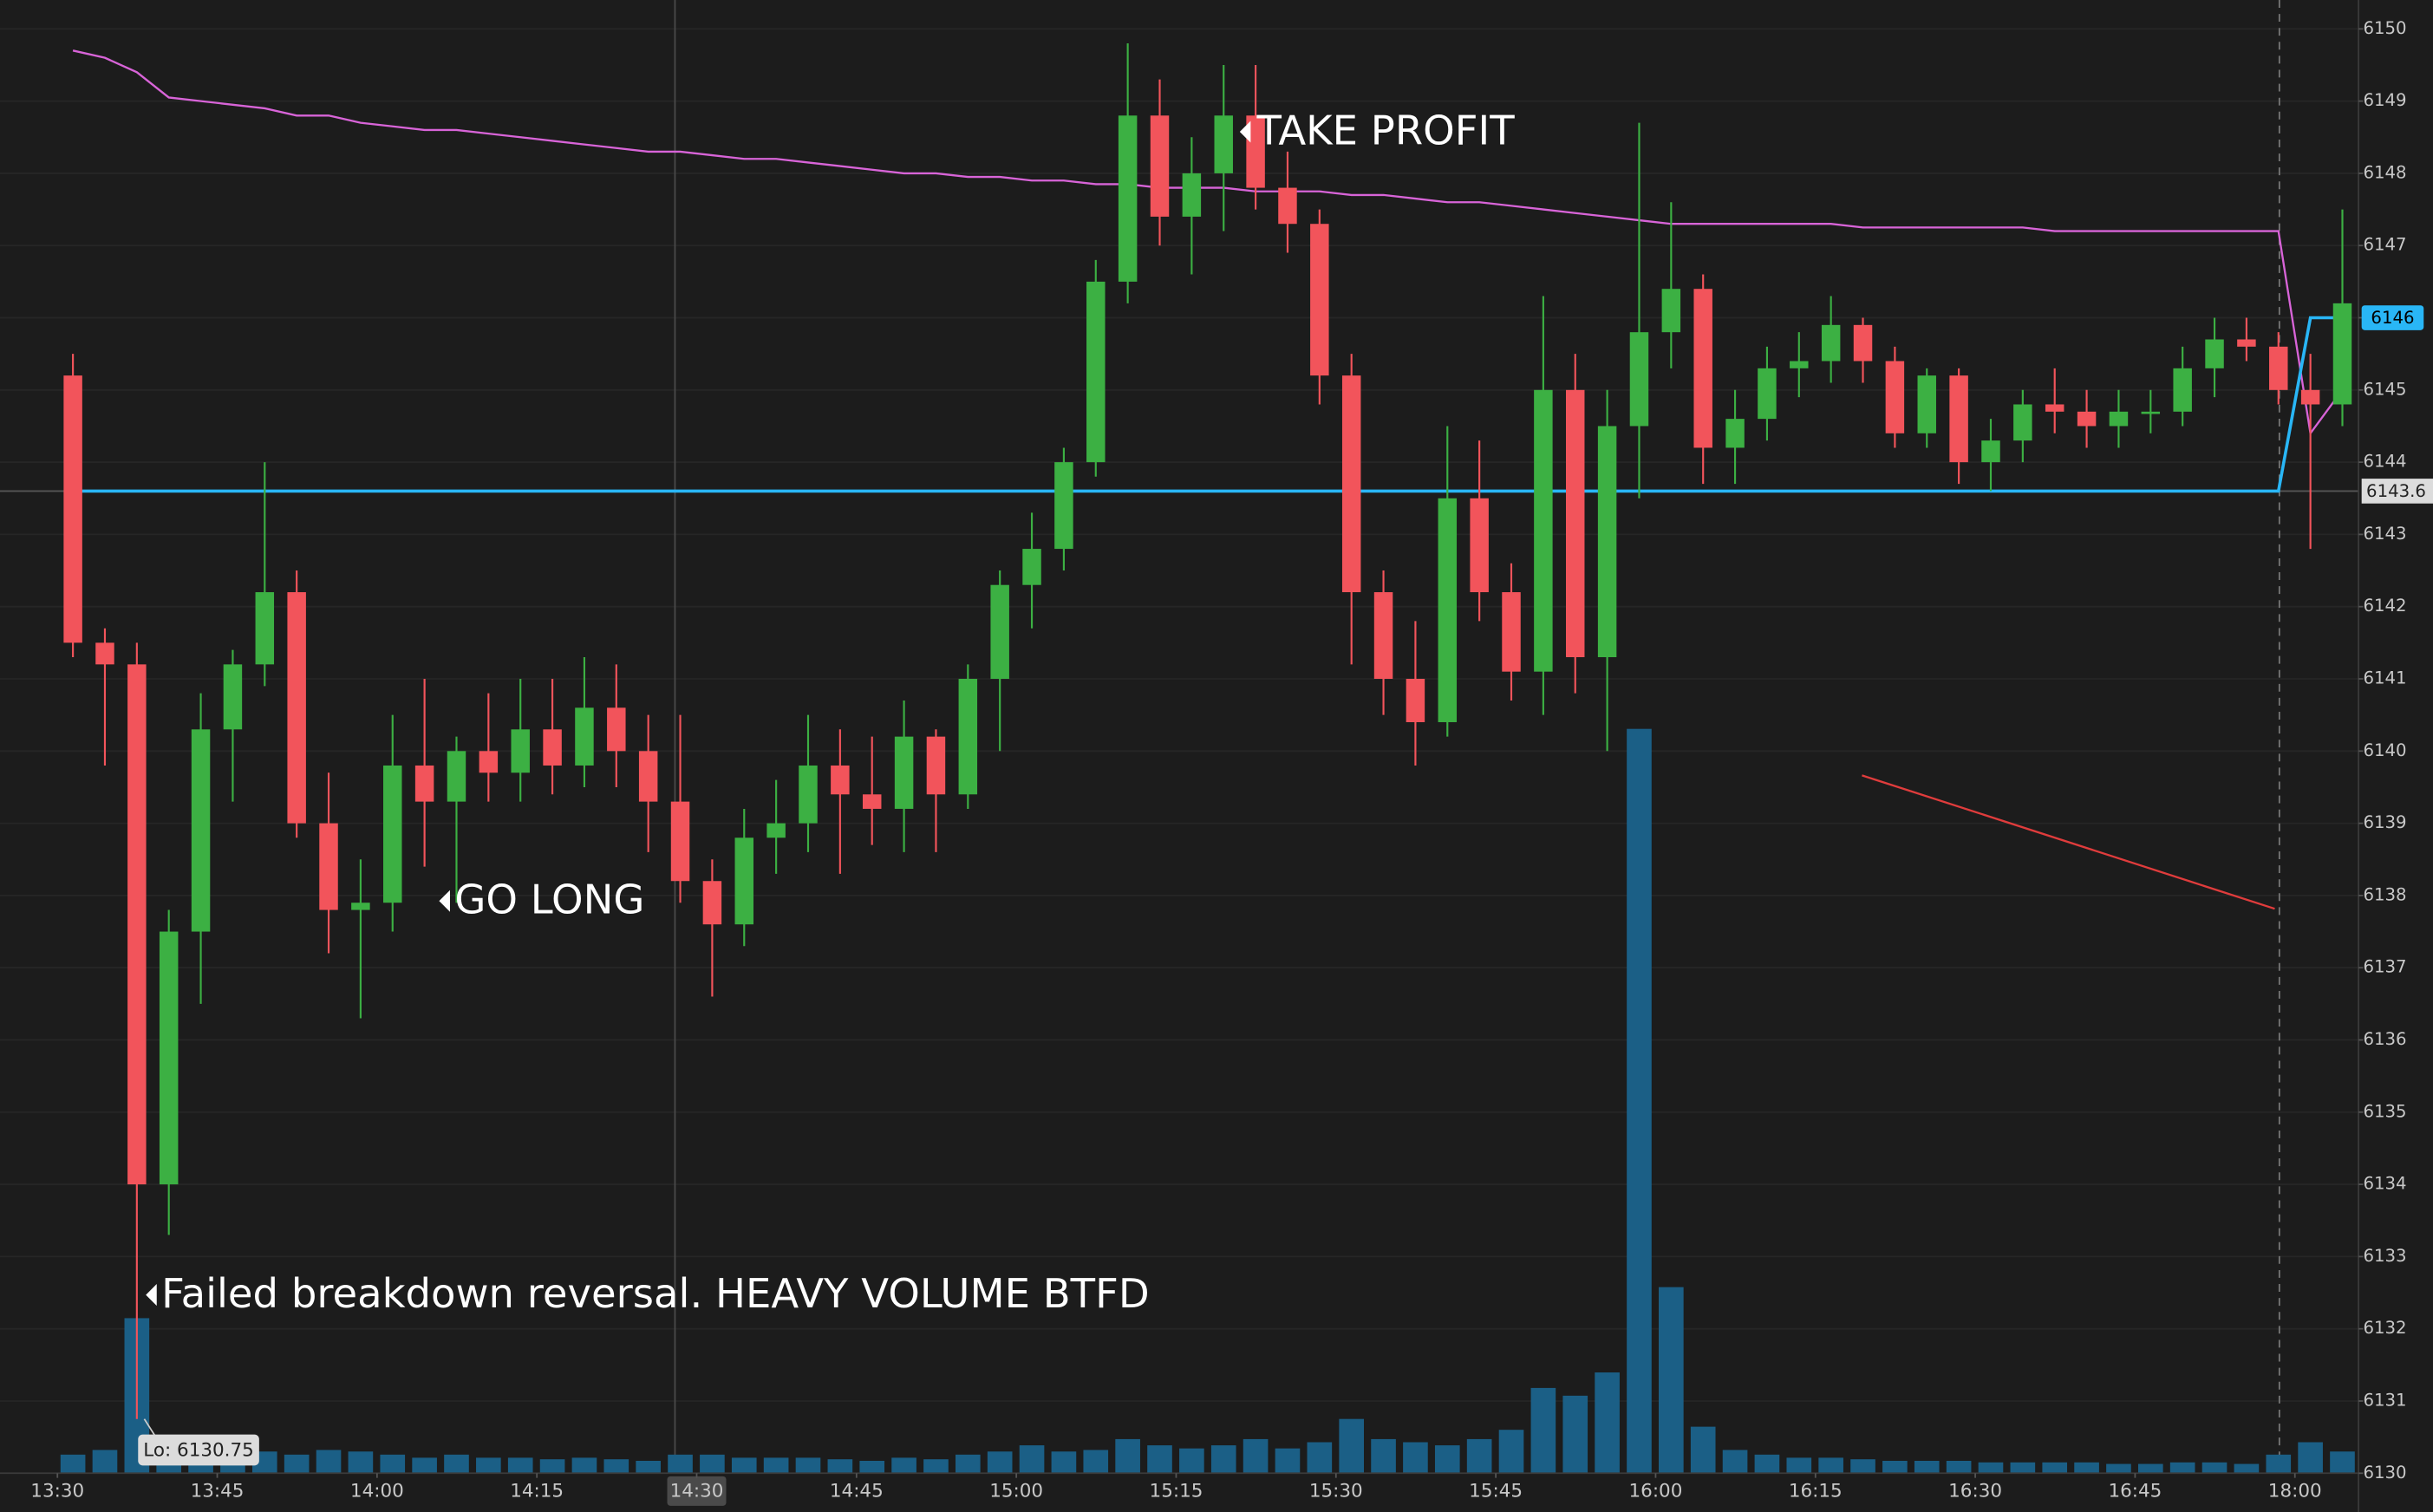 The height and width of the screenshot is (1512, 2433). Describe the element at coordinates (57, 1491) in the screenshot. I see `x-tick-label: 13:30` at that location.